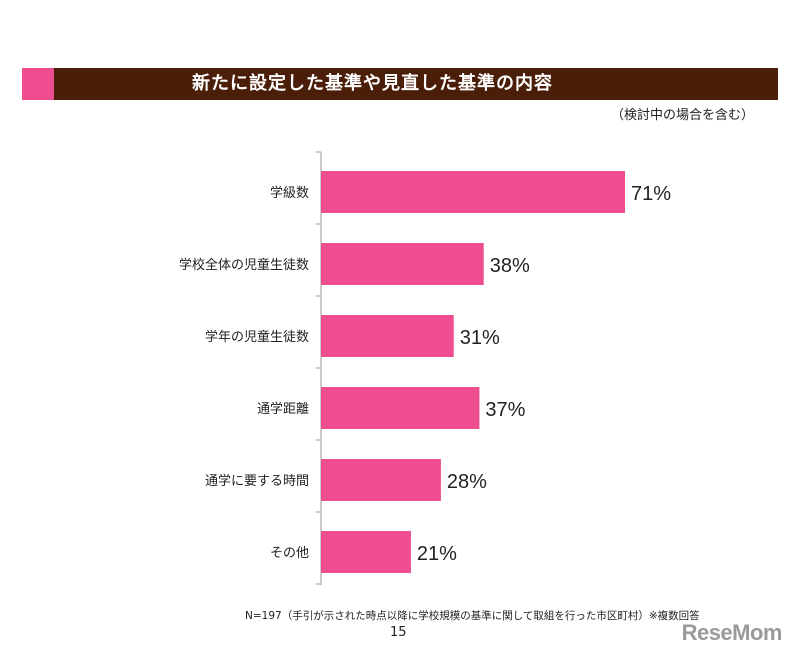  What do you see at coordinates (480, 338) in the screenshot?
I see `value-label: 31%` at bounding box center [480, 338].